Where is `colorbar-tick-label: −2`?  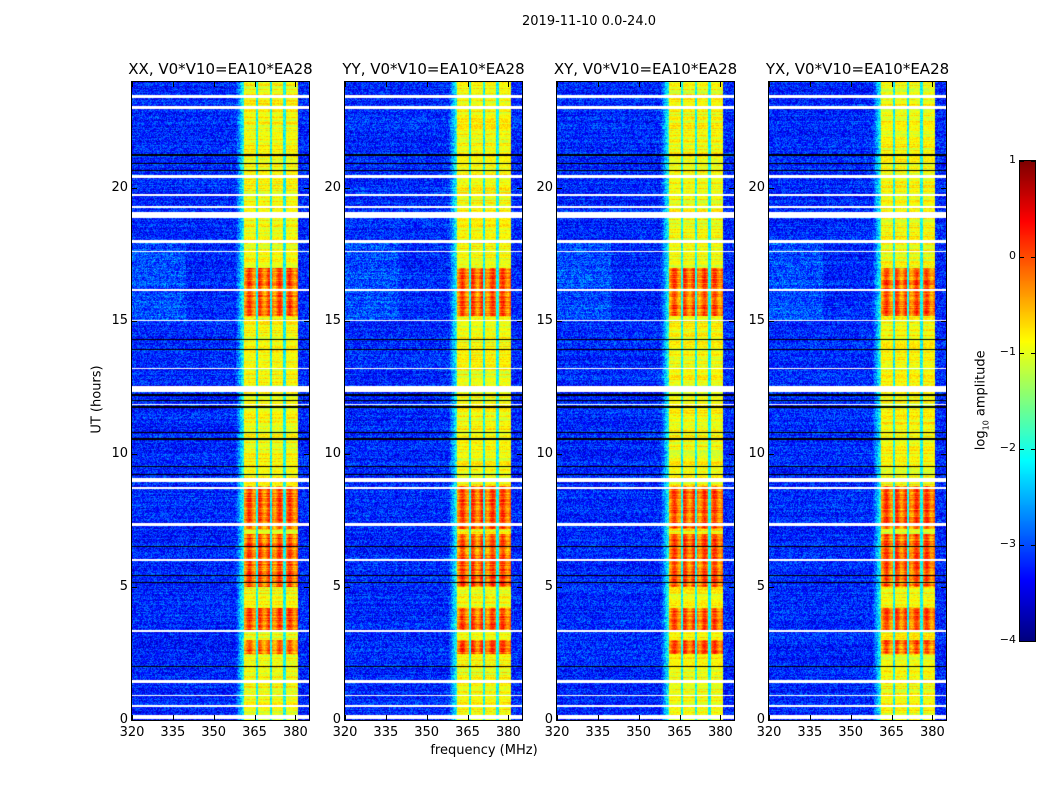
colorbar-tick-label: −2 is located at coordinates (1007, 447).